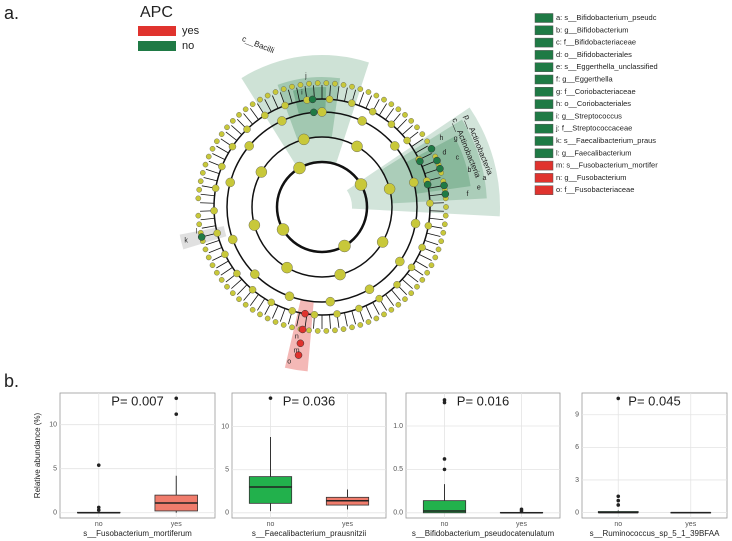 This screenshot has height=541, width=732. What do you see at coordinates (225, 426) in the screenshot?
I see `y-tick-label: 10` at bounding box center [225, 426].